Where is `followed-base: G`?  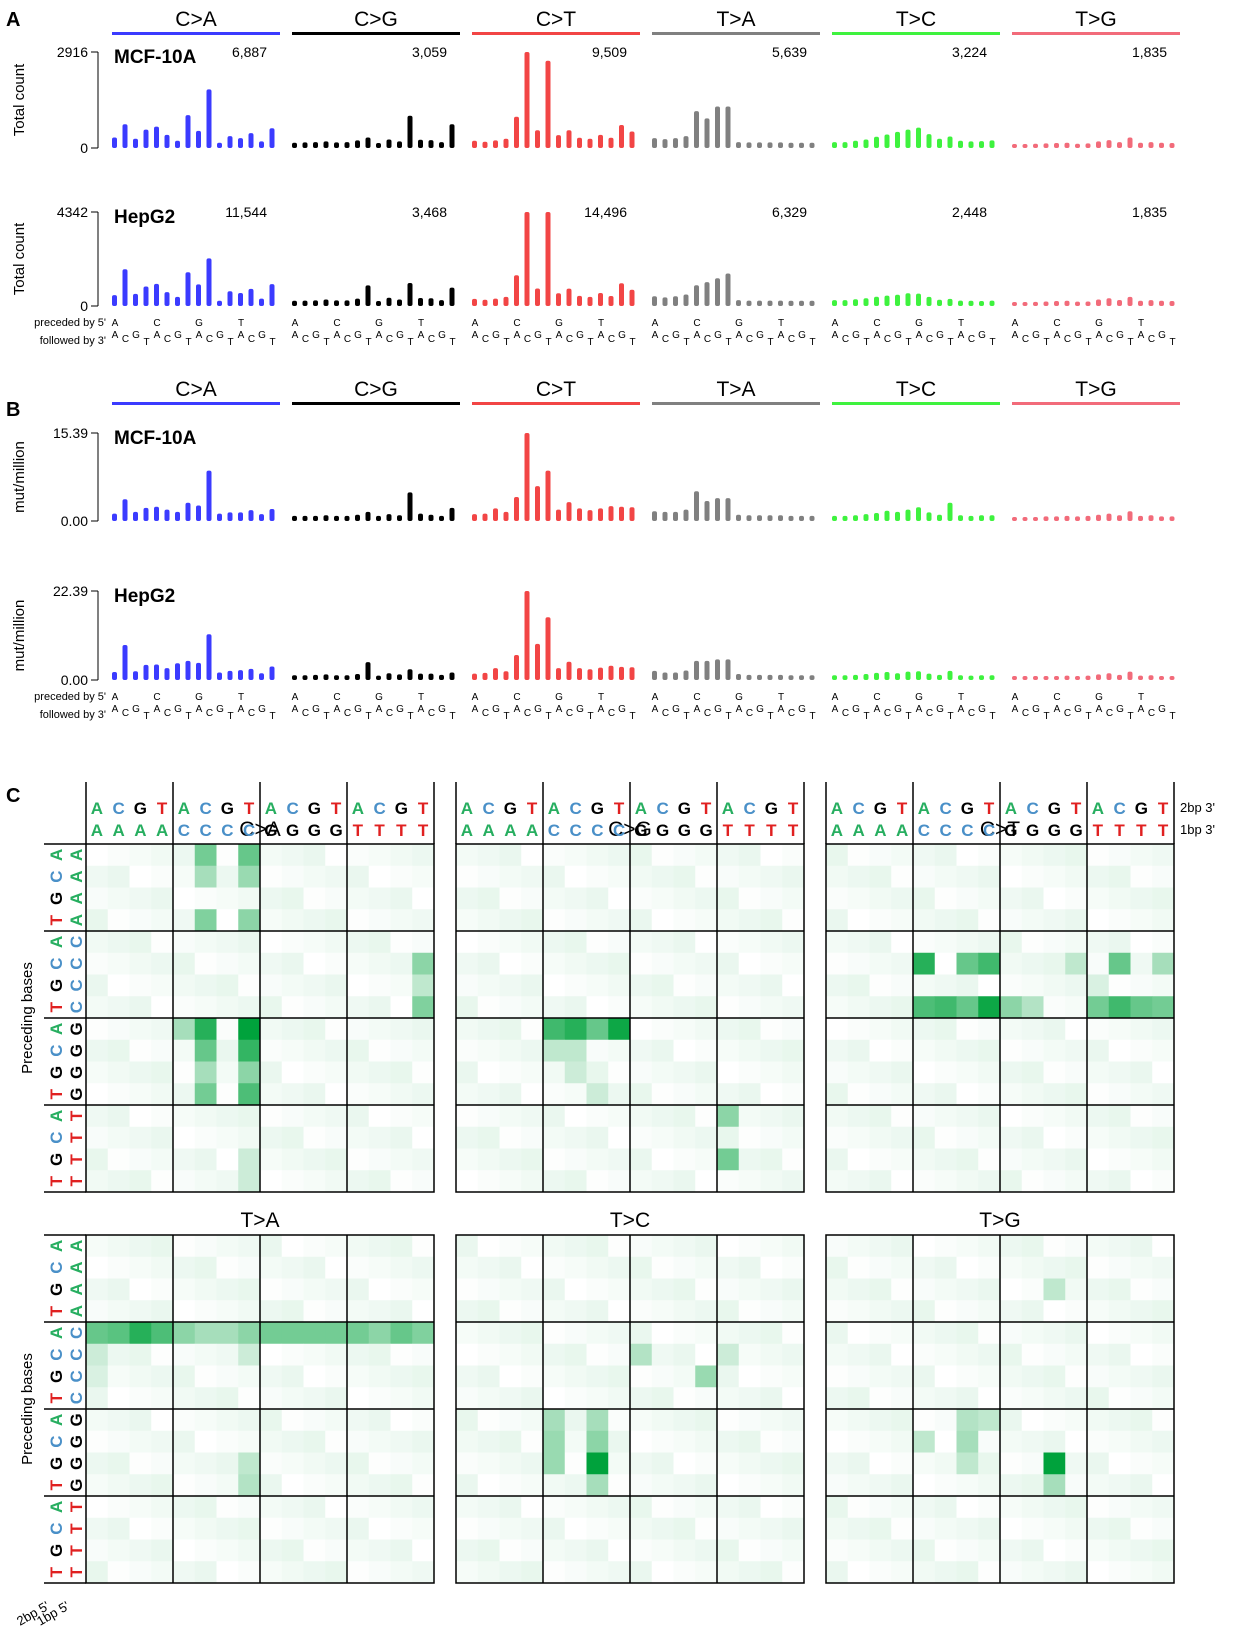 followed-base: G is located at coordinates (442, 335).